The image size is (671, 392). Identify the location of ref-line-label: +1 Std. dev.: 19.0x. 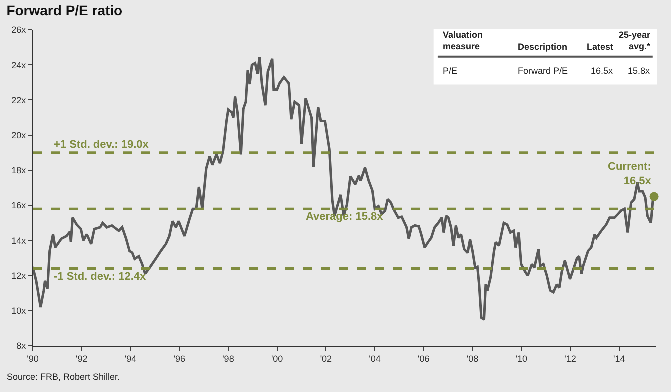
(102, 145).